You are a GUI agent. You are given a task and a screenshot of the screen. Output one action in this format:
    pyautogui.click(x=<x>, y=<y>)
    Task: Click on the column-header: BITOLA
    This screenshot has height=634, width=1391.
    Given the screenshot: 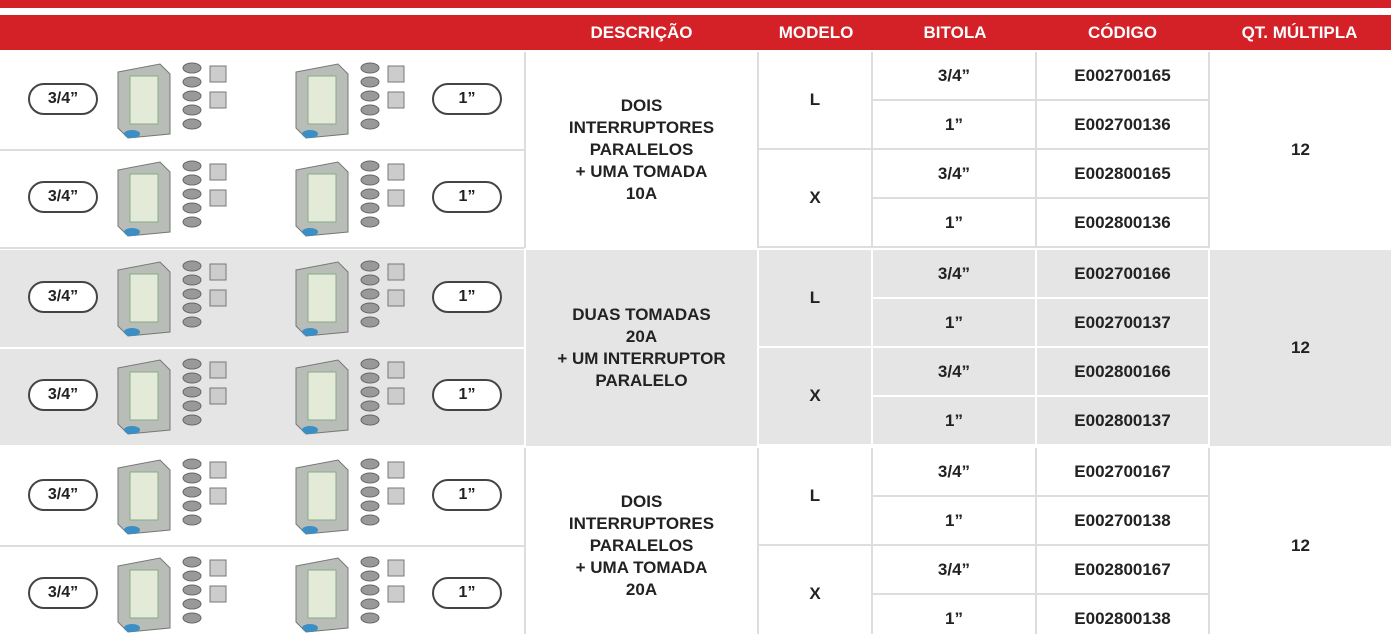 What is the action you would take?
    pyautogui.click(x=955, y=32)
    